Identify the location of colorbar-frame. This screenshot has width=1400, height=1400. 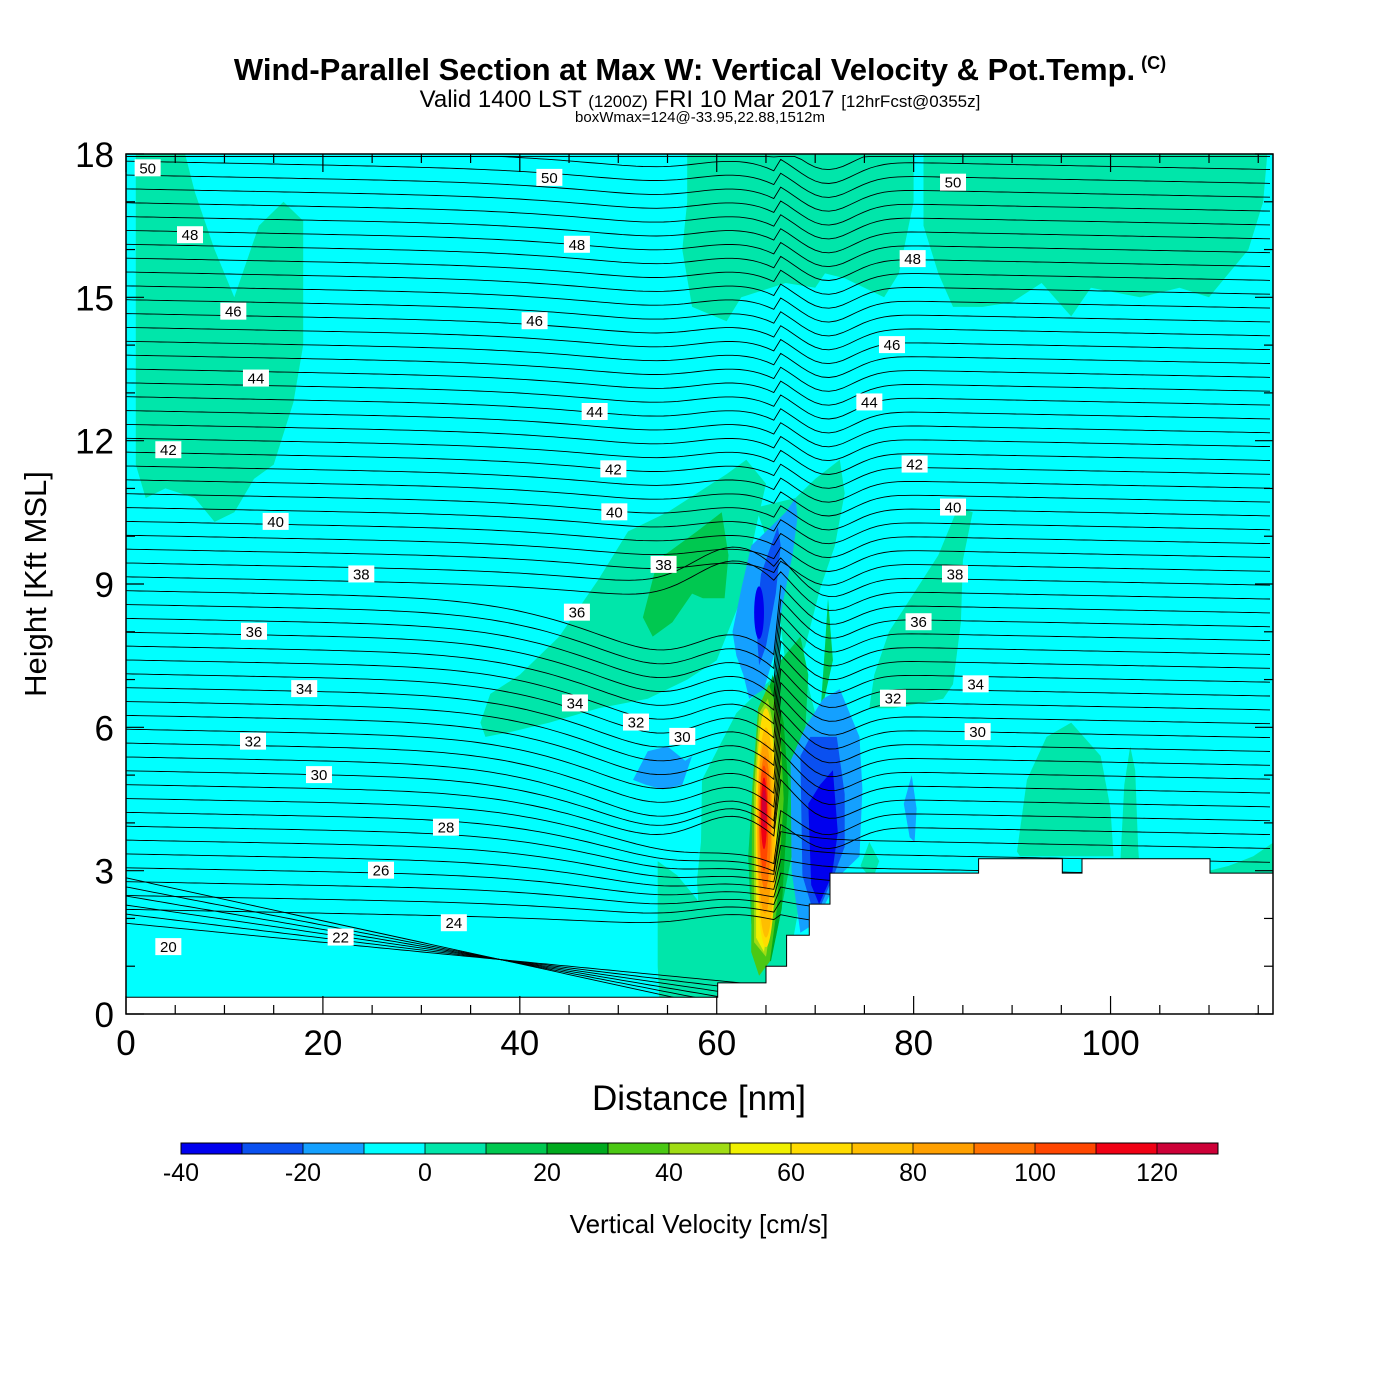
(699, 1148).